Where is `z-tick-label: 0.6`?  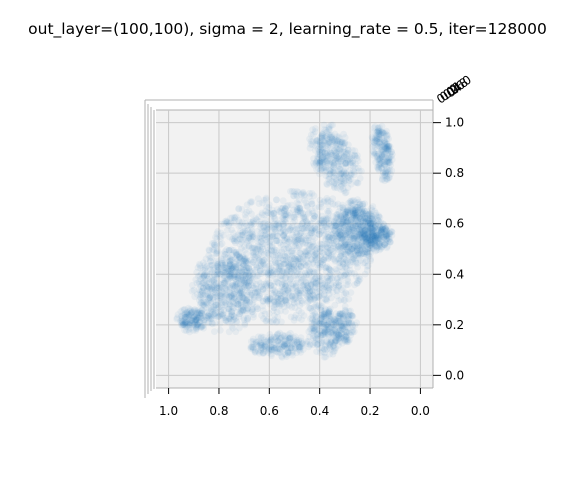 z-tick-label: 0.6 is located at coordinates (454, 224).